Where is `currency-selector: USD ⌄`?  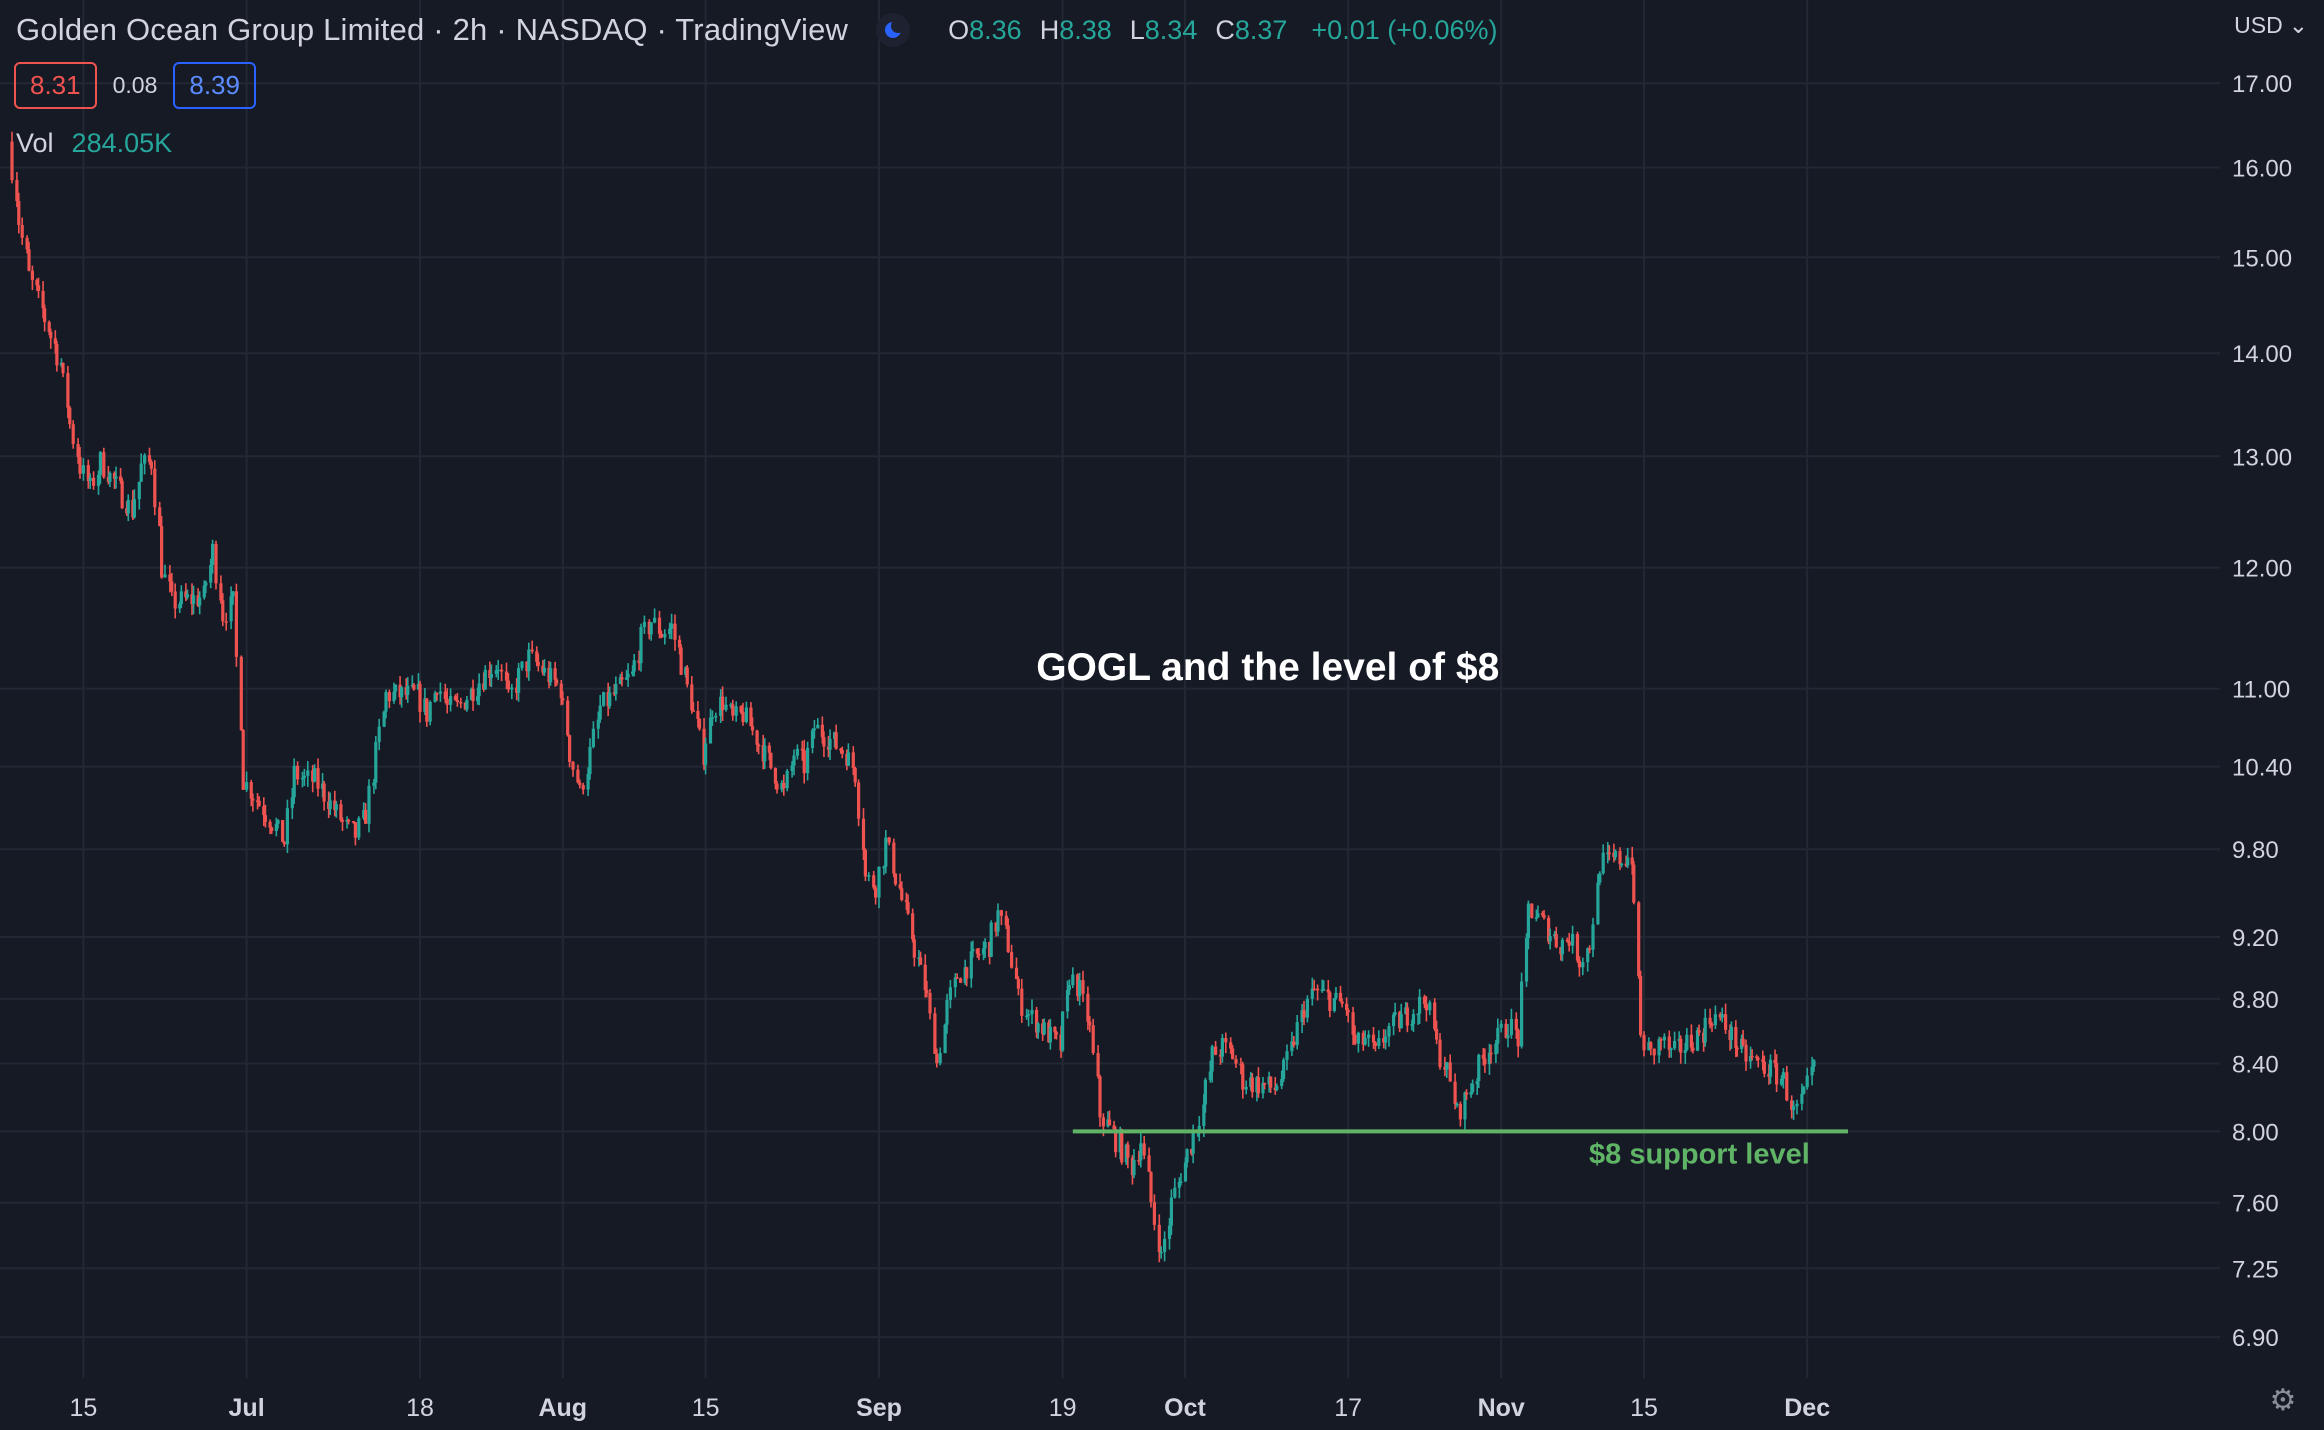 currency-selector: USD ⌄ is located at coordinates (2271, 25).